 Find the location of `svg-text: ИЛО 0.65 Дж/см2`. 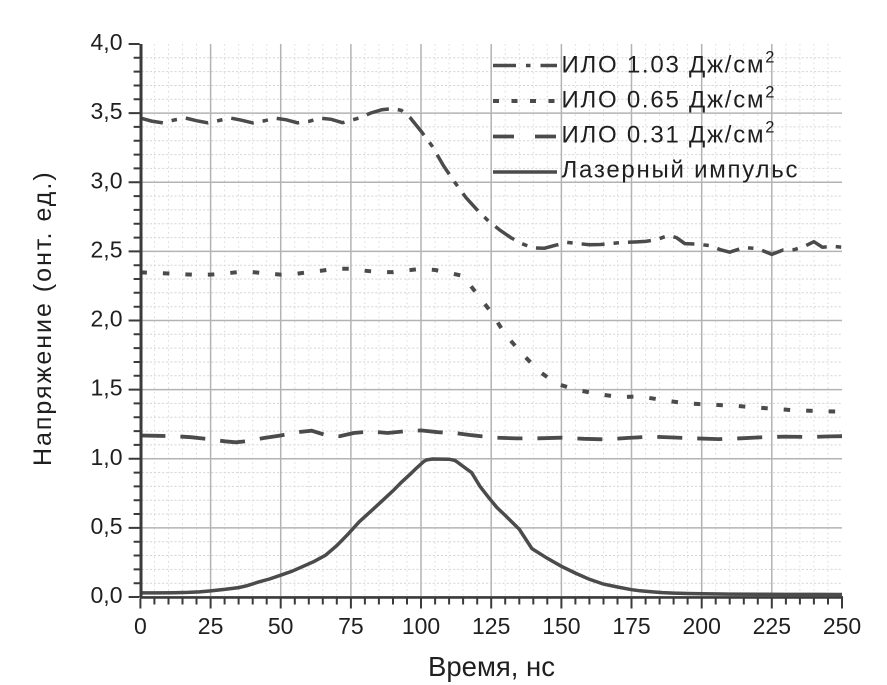

svg-text: ИЛО 0.65 Дж/см2 is located at coordinates (668, 98).